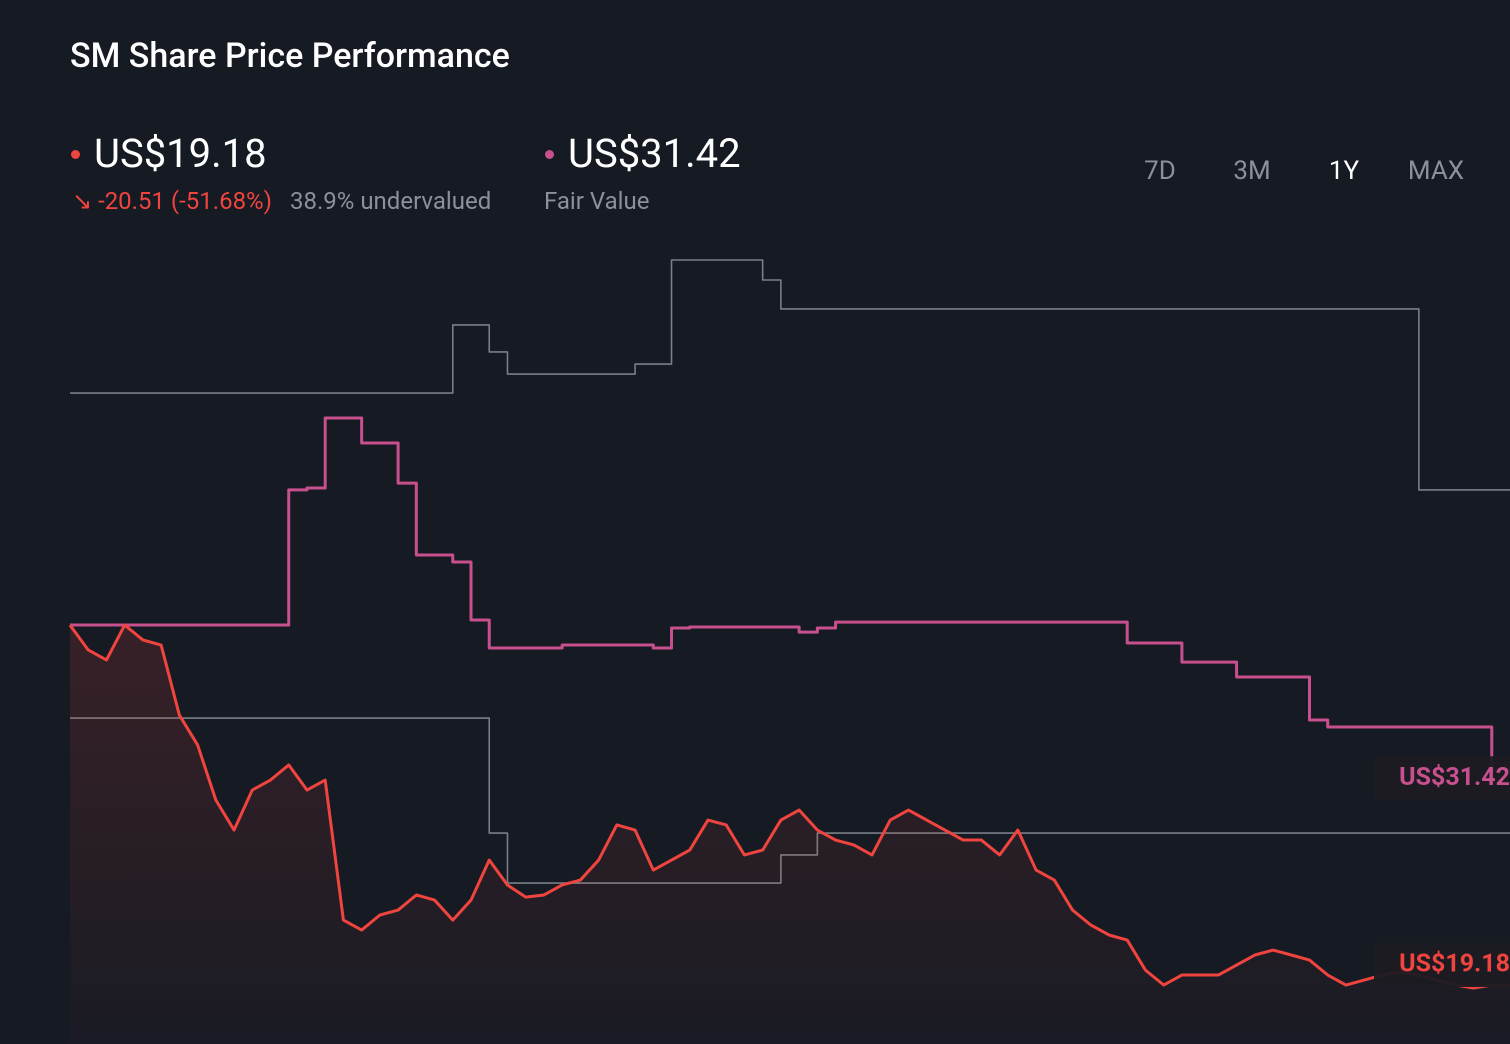 This screenshot has width=1510, height=1044. What do you see at coordinates (1160, 171) in the screenshot?
I see `period-tab: 7D` at bounding box center [1160, 171].